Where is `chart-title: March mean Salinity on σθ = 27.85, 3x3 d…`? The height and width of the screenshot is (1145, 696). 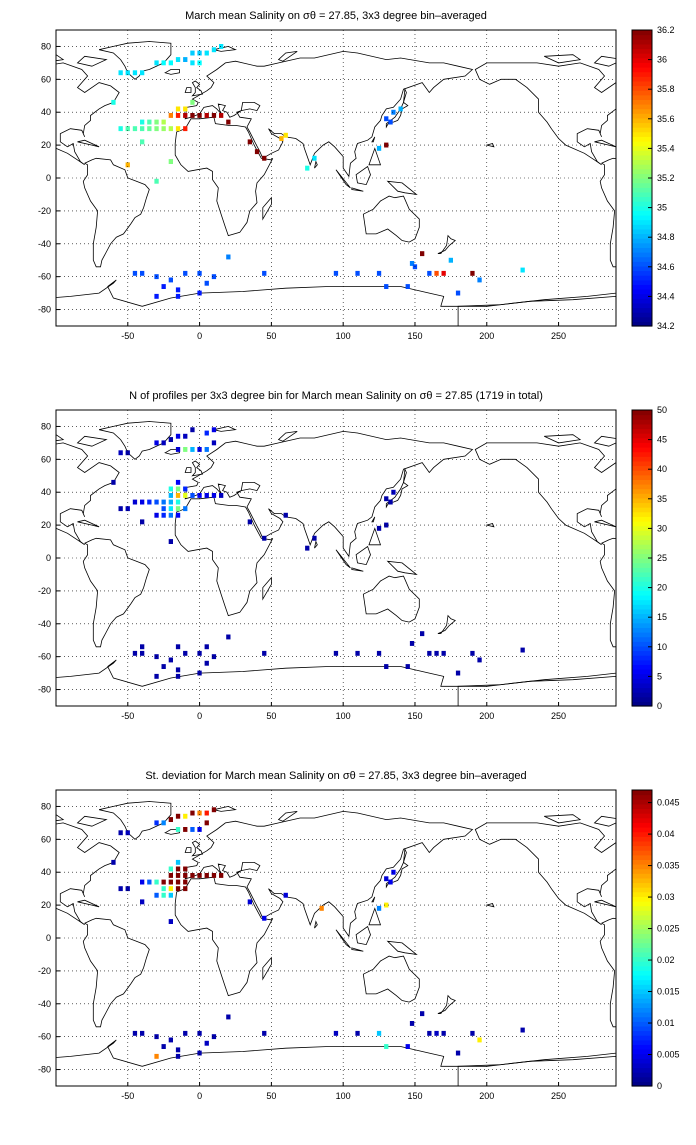 chart-title: March mean Salinity on σθ = 27.85, 3x3 d… is located at coordinates (336, 16).